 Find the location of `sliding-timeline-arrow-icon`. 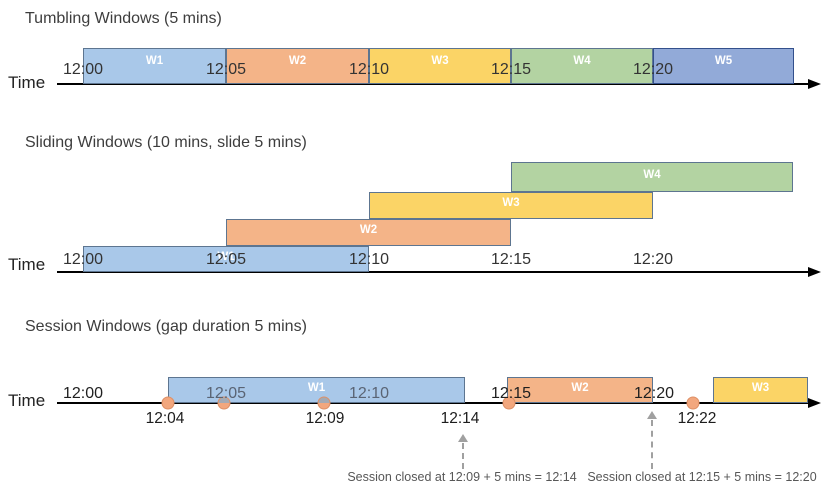

sliding-timeline-arrow-icon is located at coordinates (814, 272).